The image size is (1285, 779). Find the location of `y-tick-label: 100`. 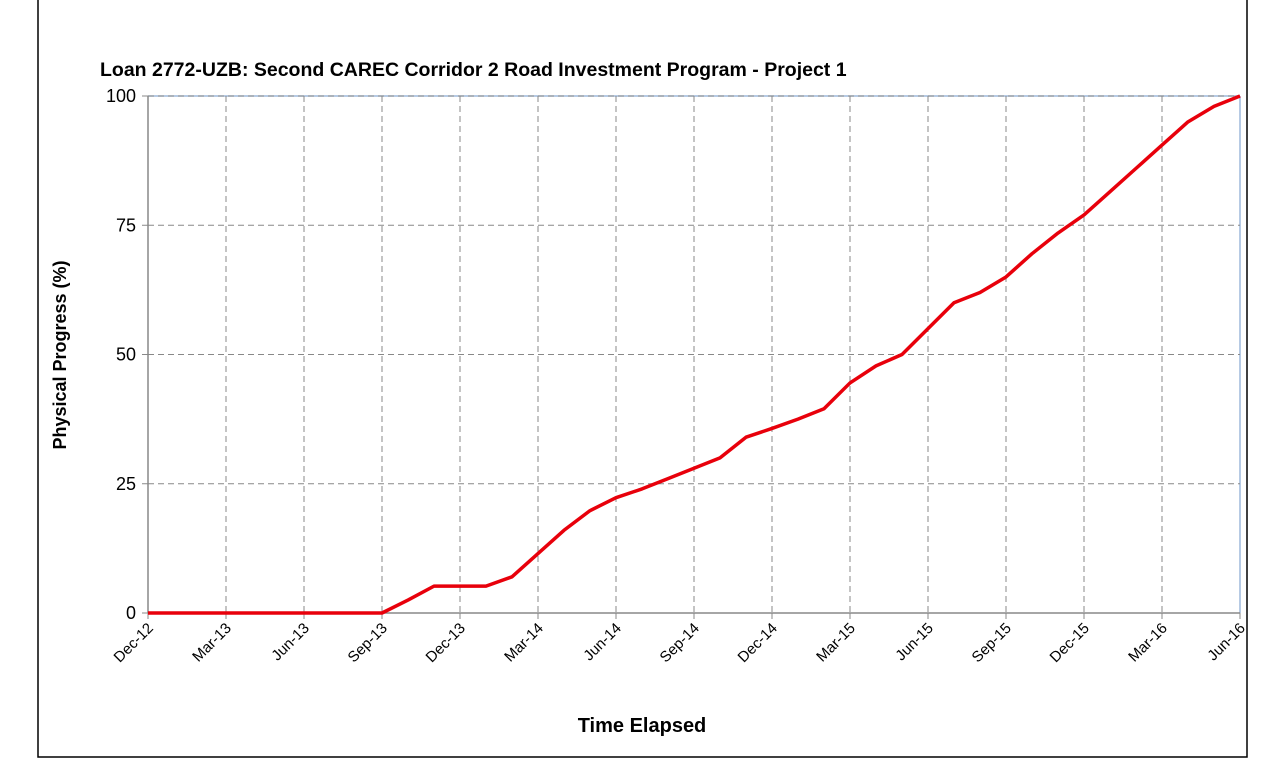

y-tick-label: 100 is located at coordinates (121, 96).